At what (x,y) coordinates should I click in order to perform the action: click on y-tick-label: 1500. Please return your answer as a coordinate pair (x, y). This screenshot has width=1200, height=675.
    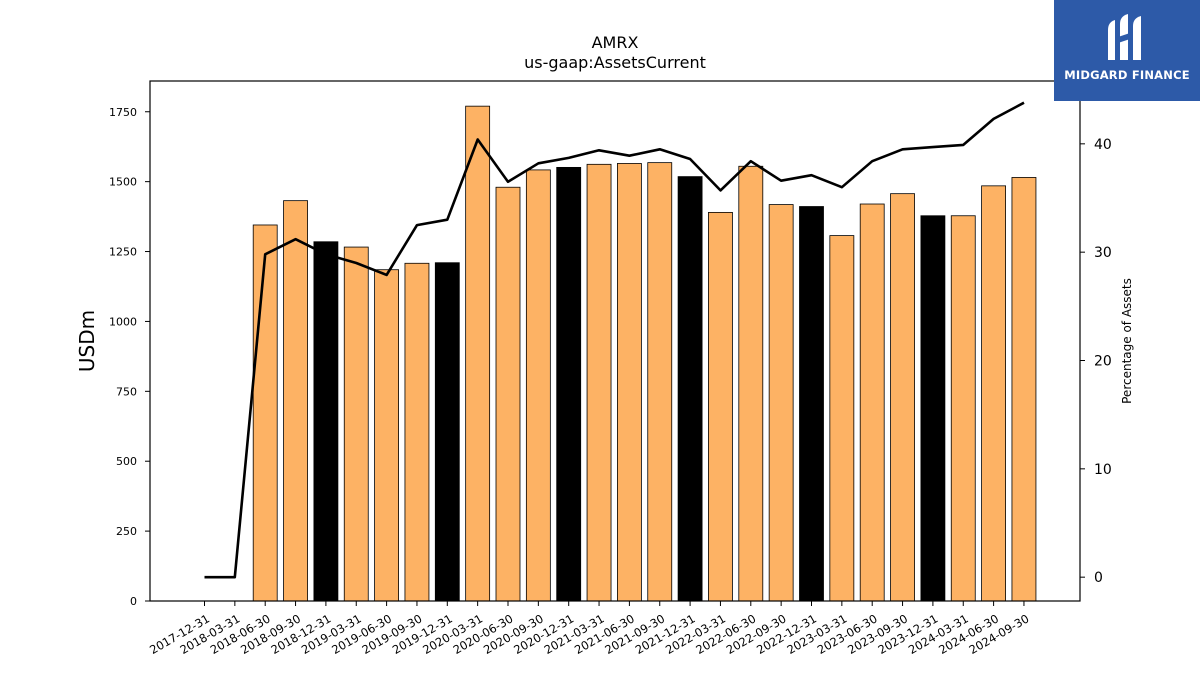
    Looking at the image, I should click on (123, 182).